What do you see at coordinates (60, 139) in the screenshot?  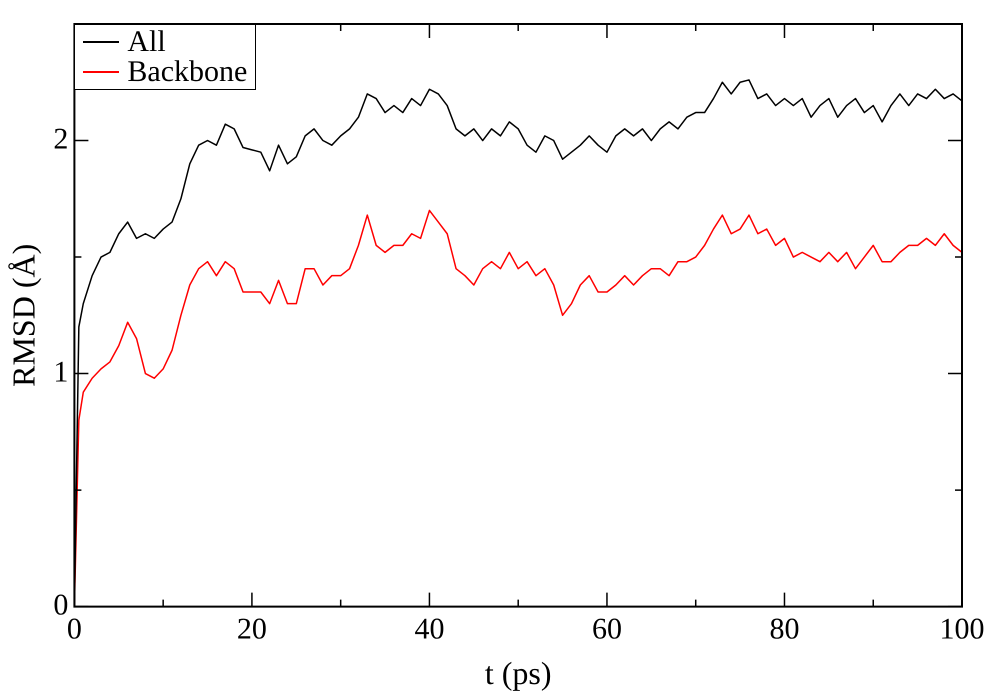 I see `y-tick-label: 2` at bounding box center [60, 139].